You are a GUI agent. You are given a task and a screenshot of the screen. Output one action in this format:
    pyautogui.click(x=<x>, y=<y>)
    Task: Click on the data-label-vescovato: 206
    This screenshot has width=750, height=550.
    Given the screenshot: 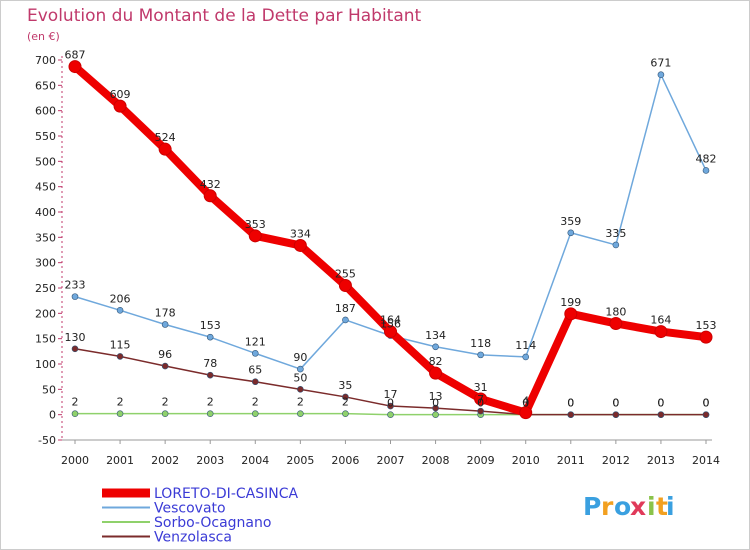 What is the action you would take?
    pyautogui.click(x=120, y=298)
    